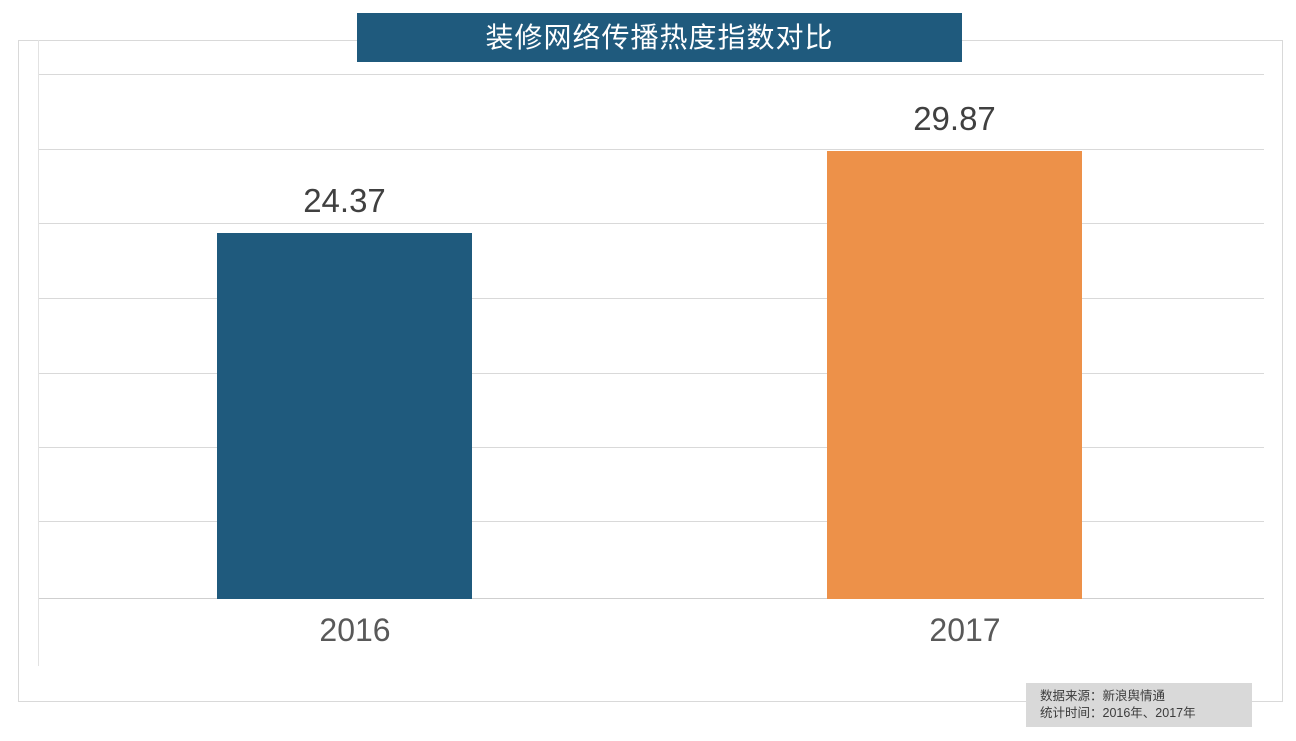 This screenshot has width=1296, height=741. What do you see at coordinates (1139, 705) in the screenshot?
I see `source-note-box: 数据来源：新浪舆情通 统计时间：2016年、2017年` at bounding box center [1139, 705].